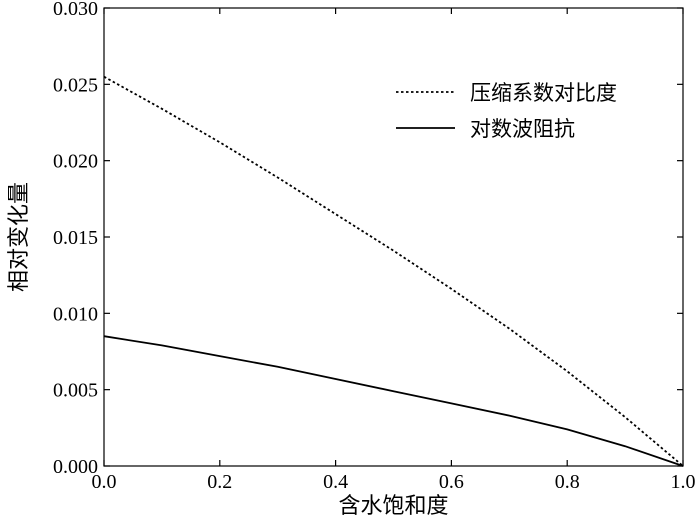 The image size is (700, 521). What do you see at coordinates (75, 391) in the screenshot?
I see `y-tick-label: 0.005` at bounding box center [75, 391].